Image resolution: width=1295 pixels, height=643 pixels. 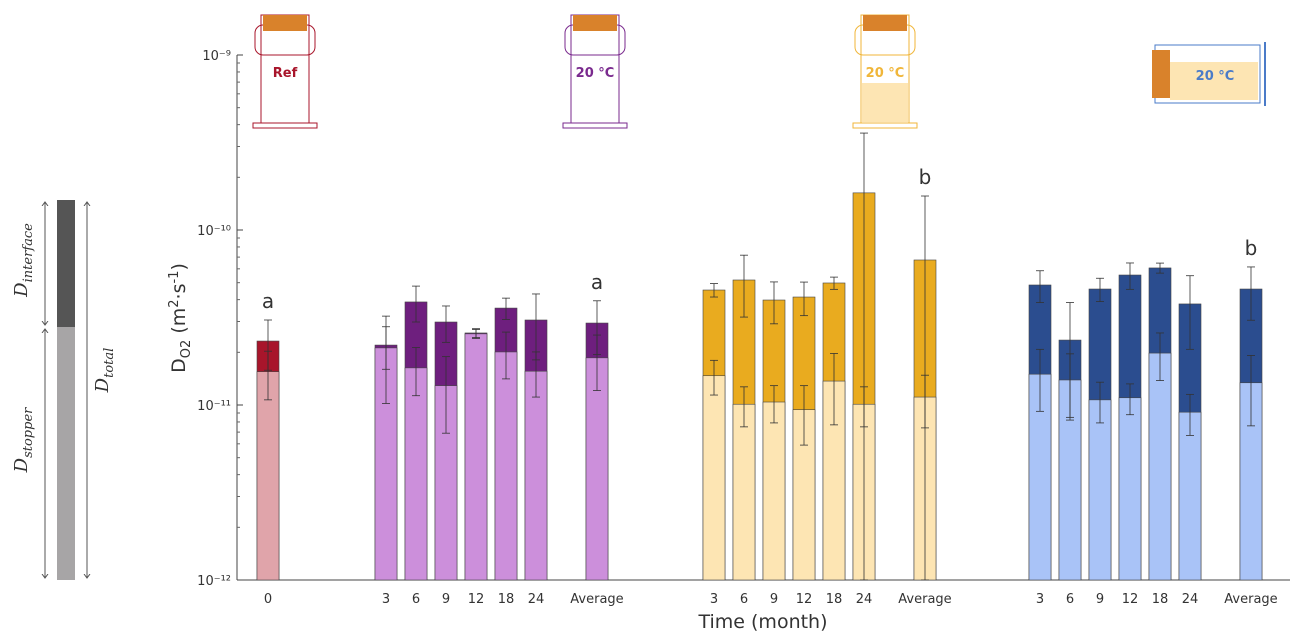 I want to click on ylabel-part: -1, so click(x=174, y=277).